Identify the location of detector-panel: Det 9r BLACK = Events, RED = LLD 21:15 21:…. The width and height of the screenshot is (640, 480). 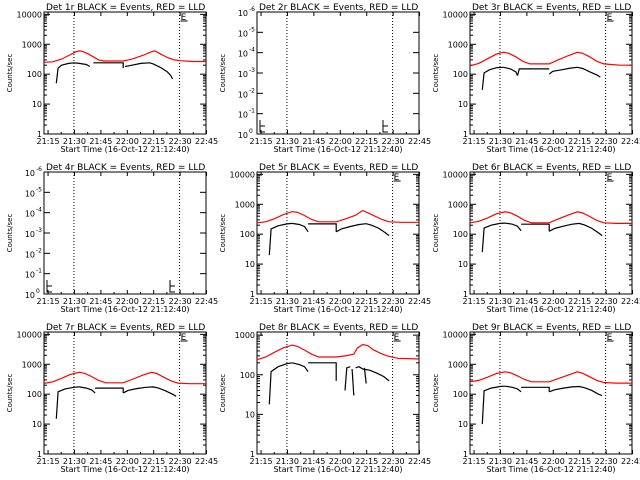
(536, 398).